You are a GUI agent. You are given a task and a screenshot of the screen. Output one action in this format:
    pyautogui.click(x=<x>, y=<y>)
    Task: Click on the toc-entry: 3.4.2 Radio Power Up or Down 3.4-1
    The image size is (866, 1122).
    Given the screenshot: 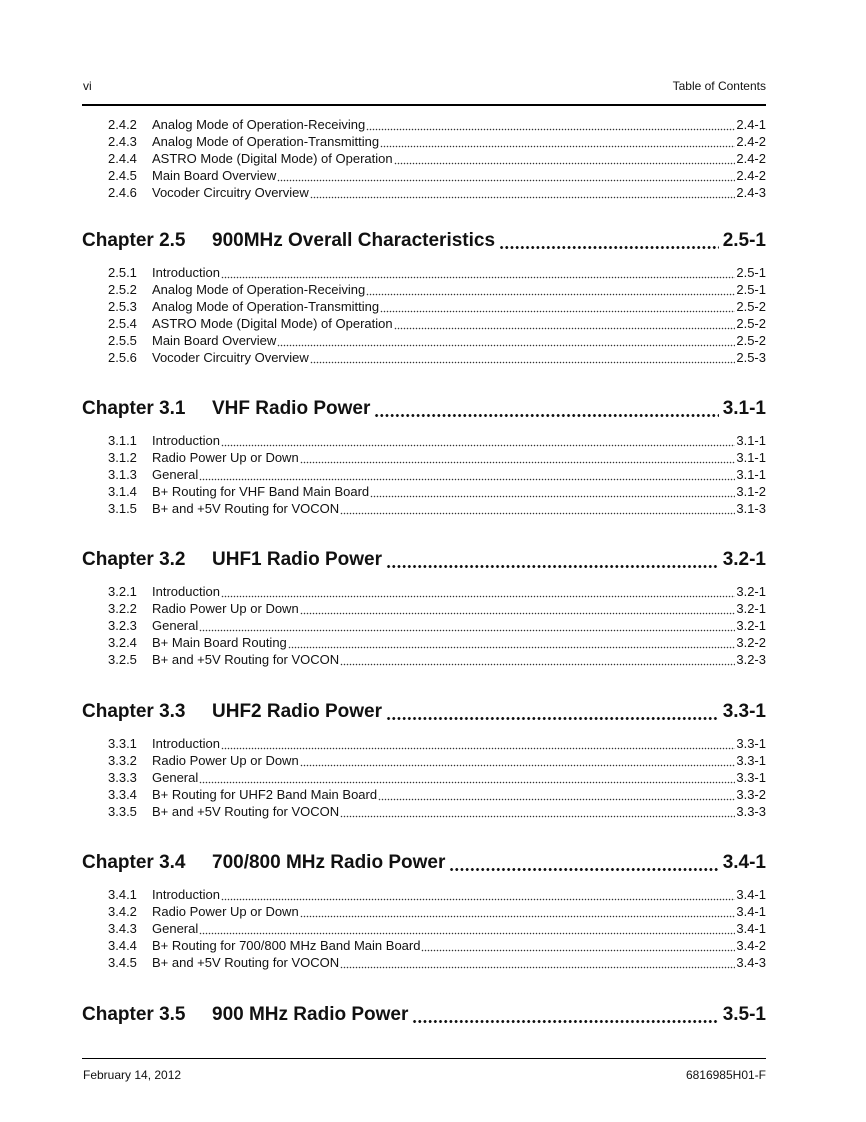 What is the action you would take?
    pyautogui.click(x=424, y=911)
    